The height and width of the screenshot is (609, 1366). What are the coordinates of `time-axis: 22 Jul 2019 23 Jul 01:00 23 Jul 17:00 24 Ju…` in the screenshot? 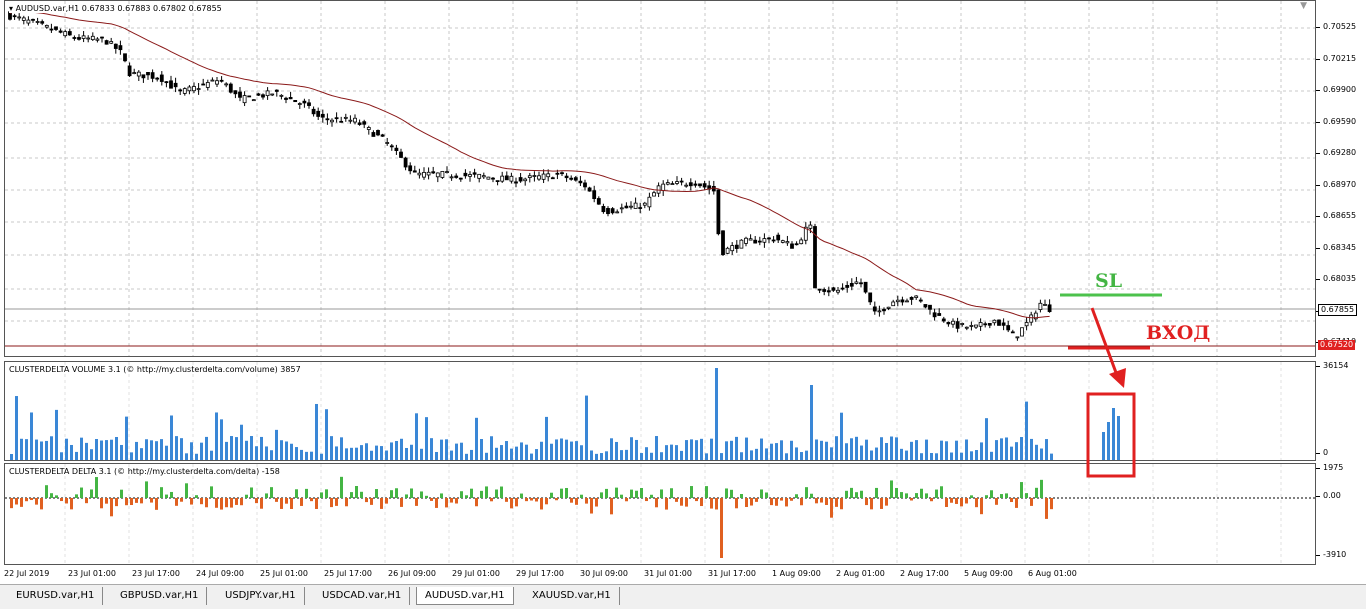 It's located at (660, 574).